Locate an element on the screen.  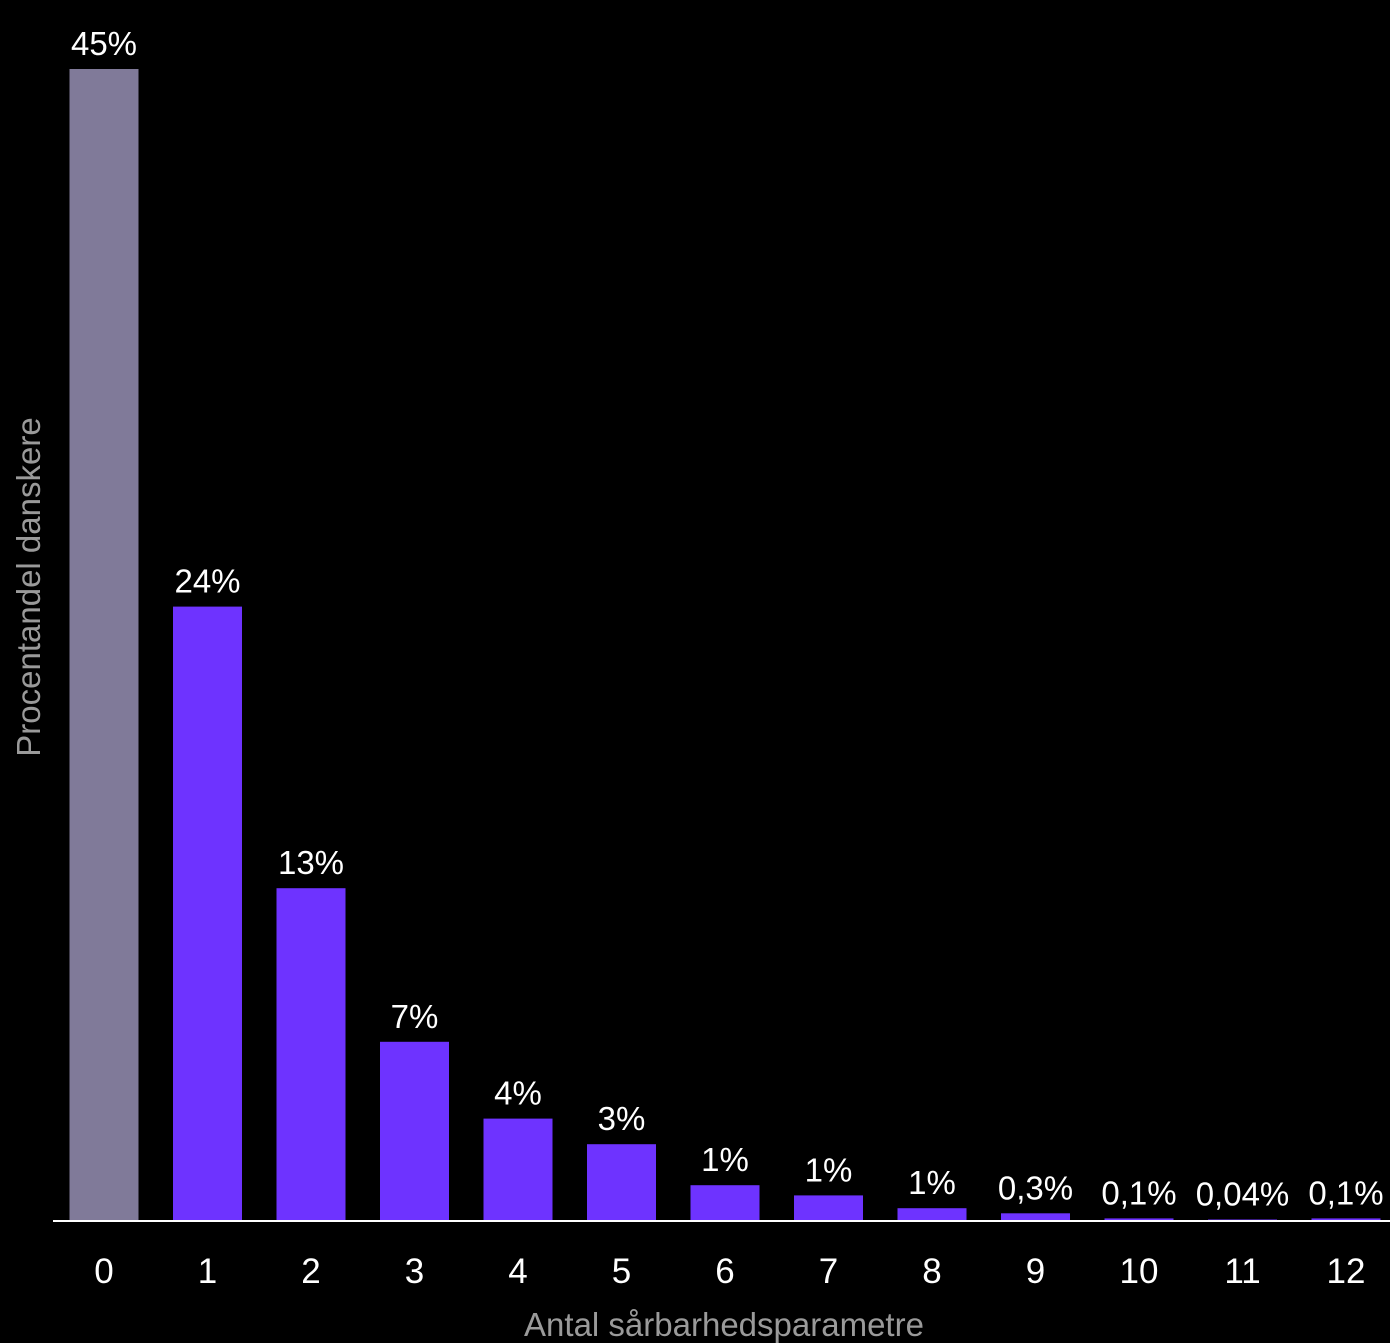
x-tick-label-8: 8 is located at coordinates (931, 1271).